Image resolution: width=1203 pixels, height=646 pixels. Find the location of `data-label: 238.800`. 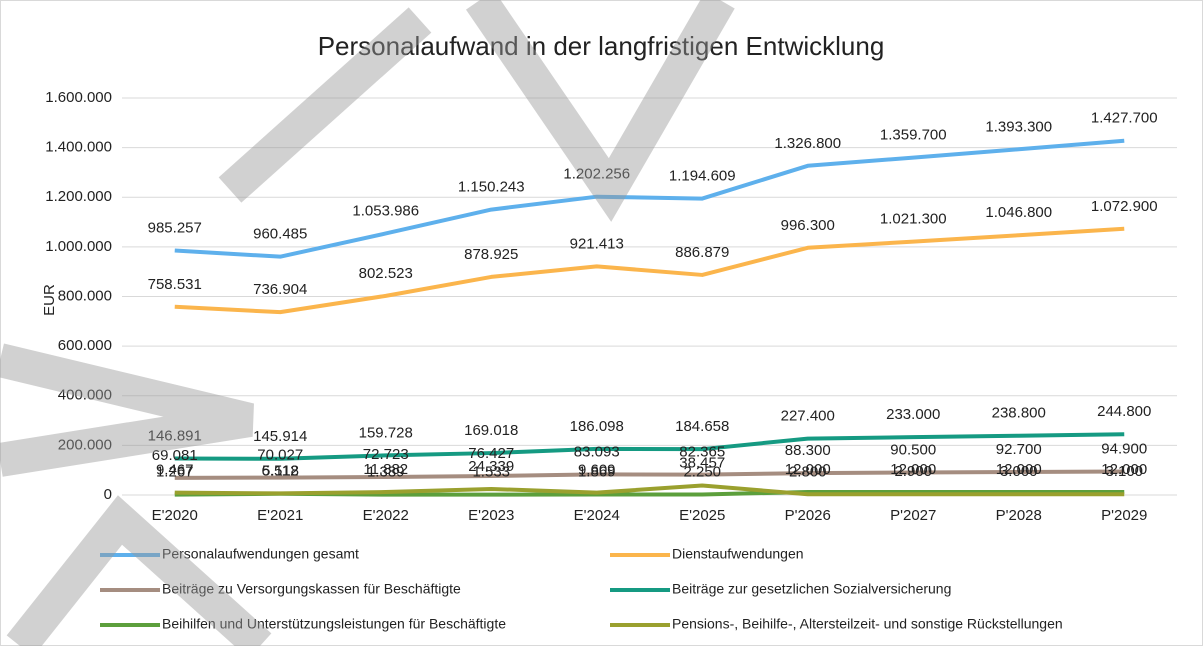

data-label: 238.800 is located at coordinates (1019, 413).